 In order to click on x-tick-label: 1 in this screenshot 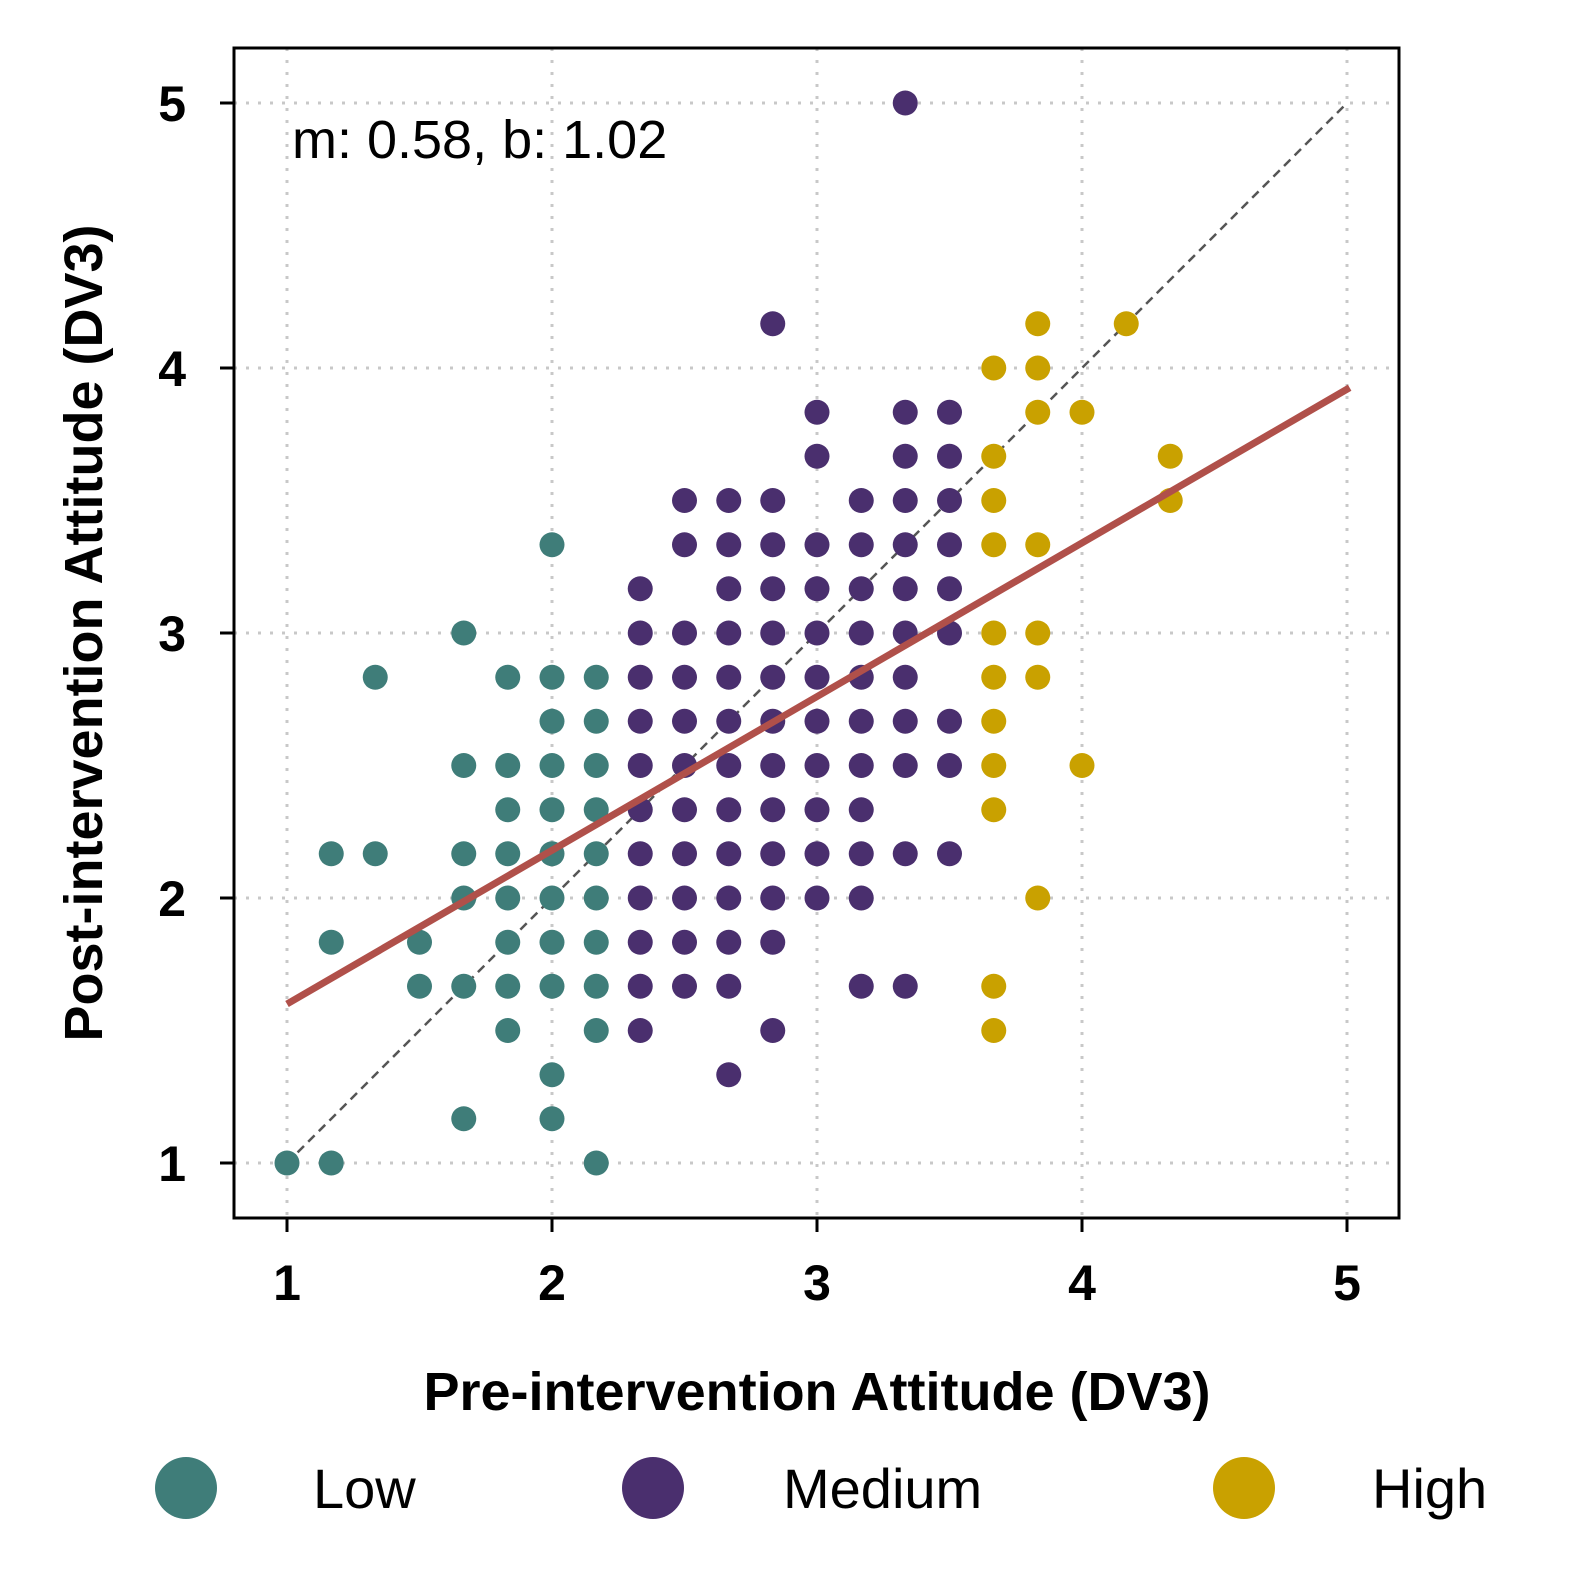, I will do `click(287, 1283)`.